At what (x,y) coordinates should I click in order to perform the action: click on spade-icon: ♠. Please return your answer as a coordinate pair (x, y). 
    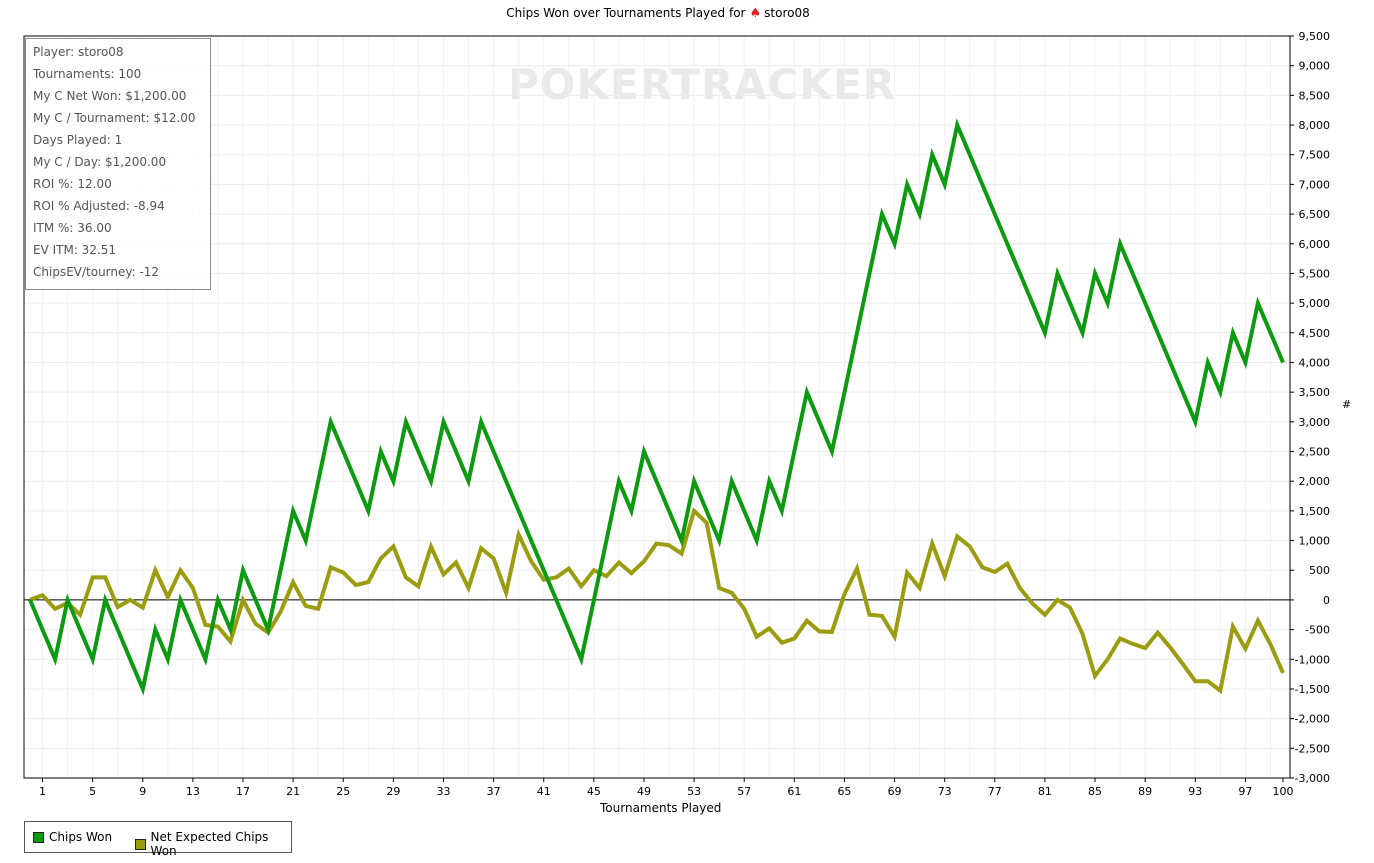
    Looking at the image, I should click on (755, 13).